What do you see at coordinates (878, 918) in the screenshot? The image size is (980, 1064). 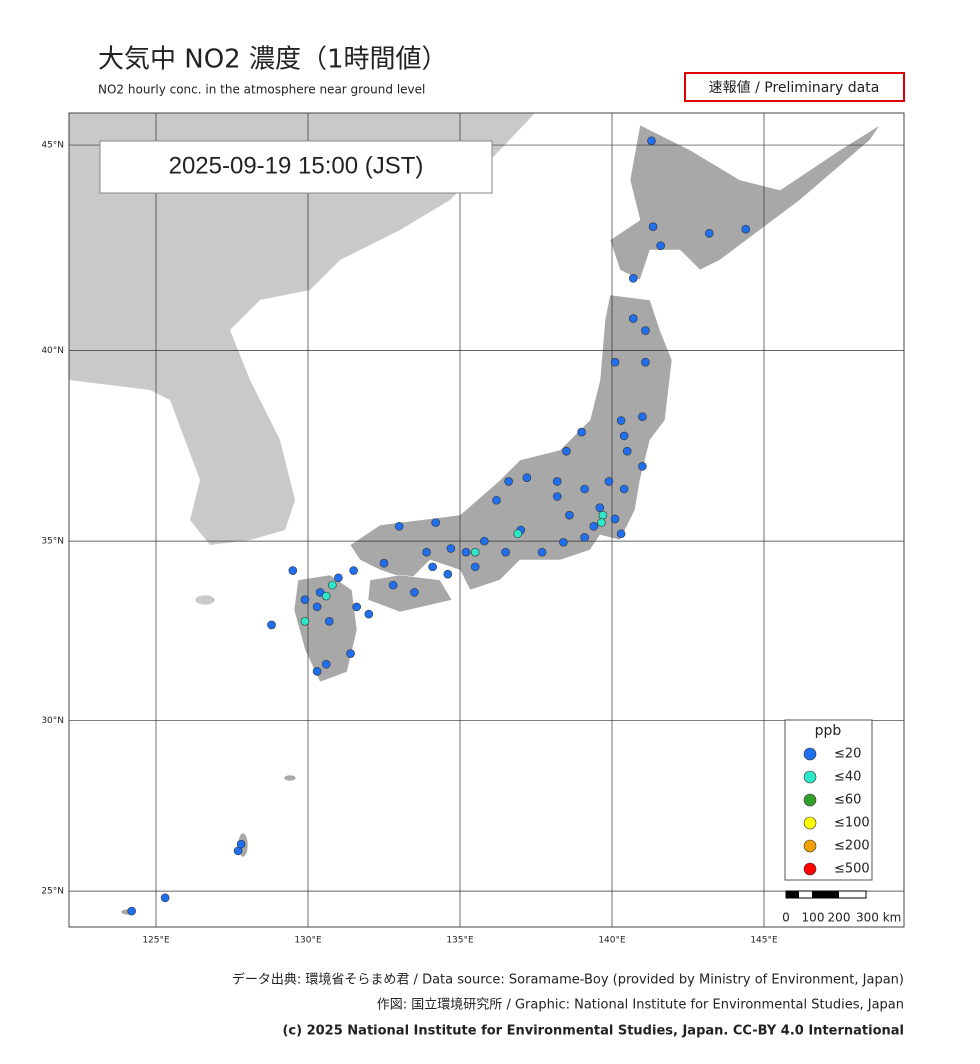 I see `scale-label: 300 km` at bounding box center [878, 918].